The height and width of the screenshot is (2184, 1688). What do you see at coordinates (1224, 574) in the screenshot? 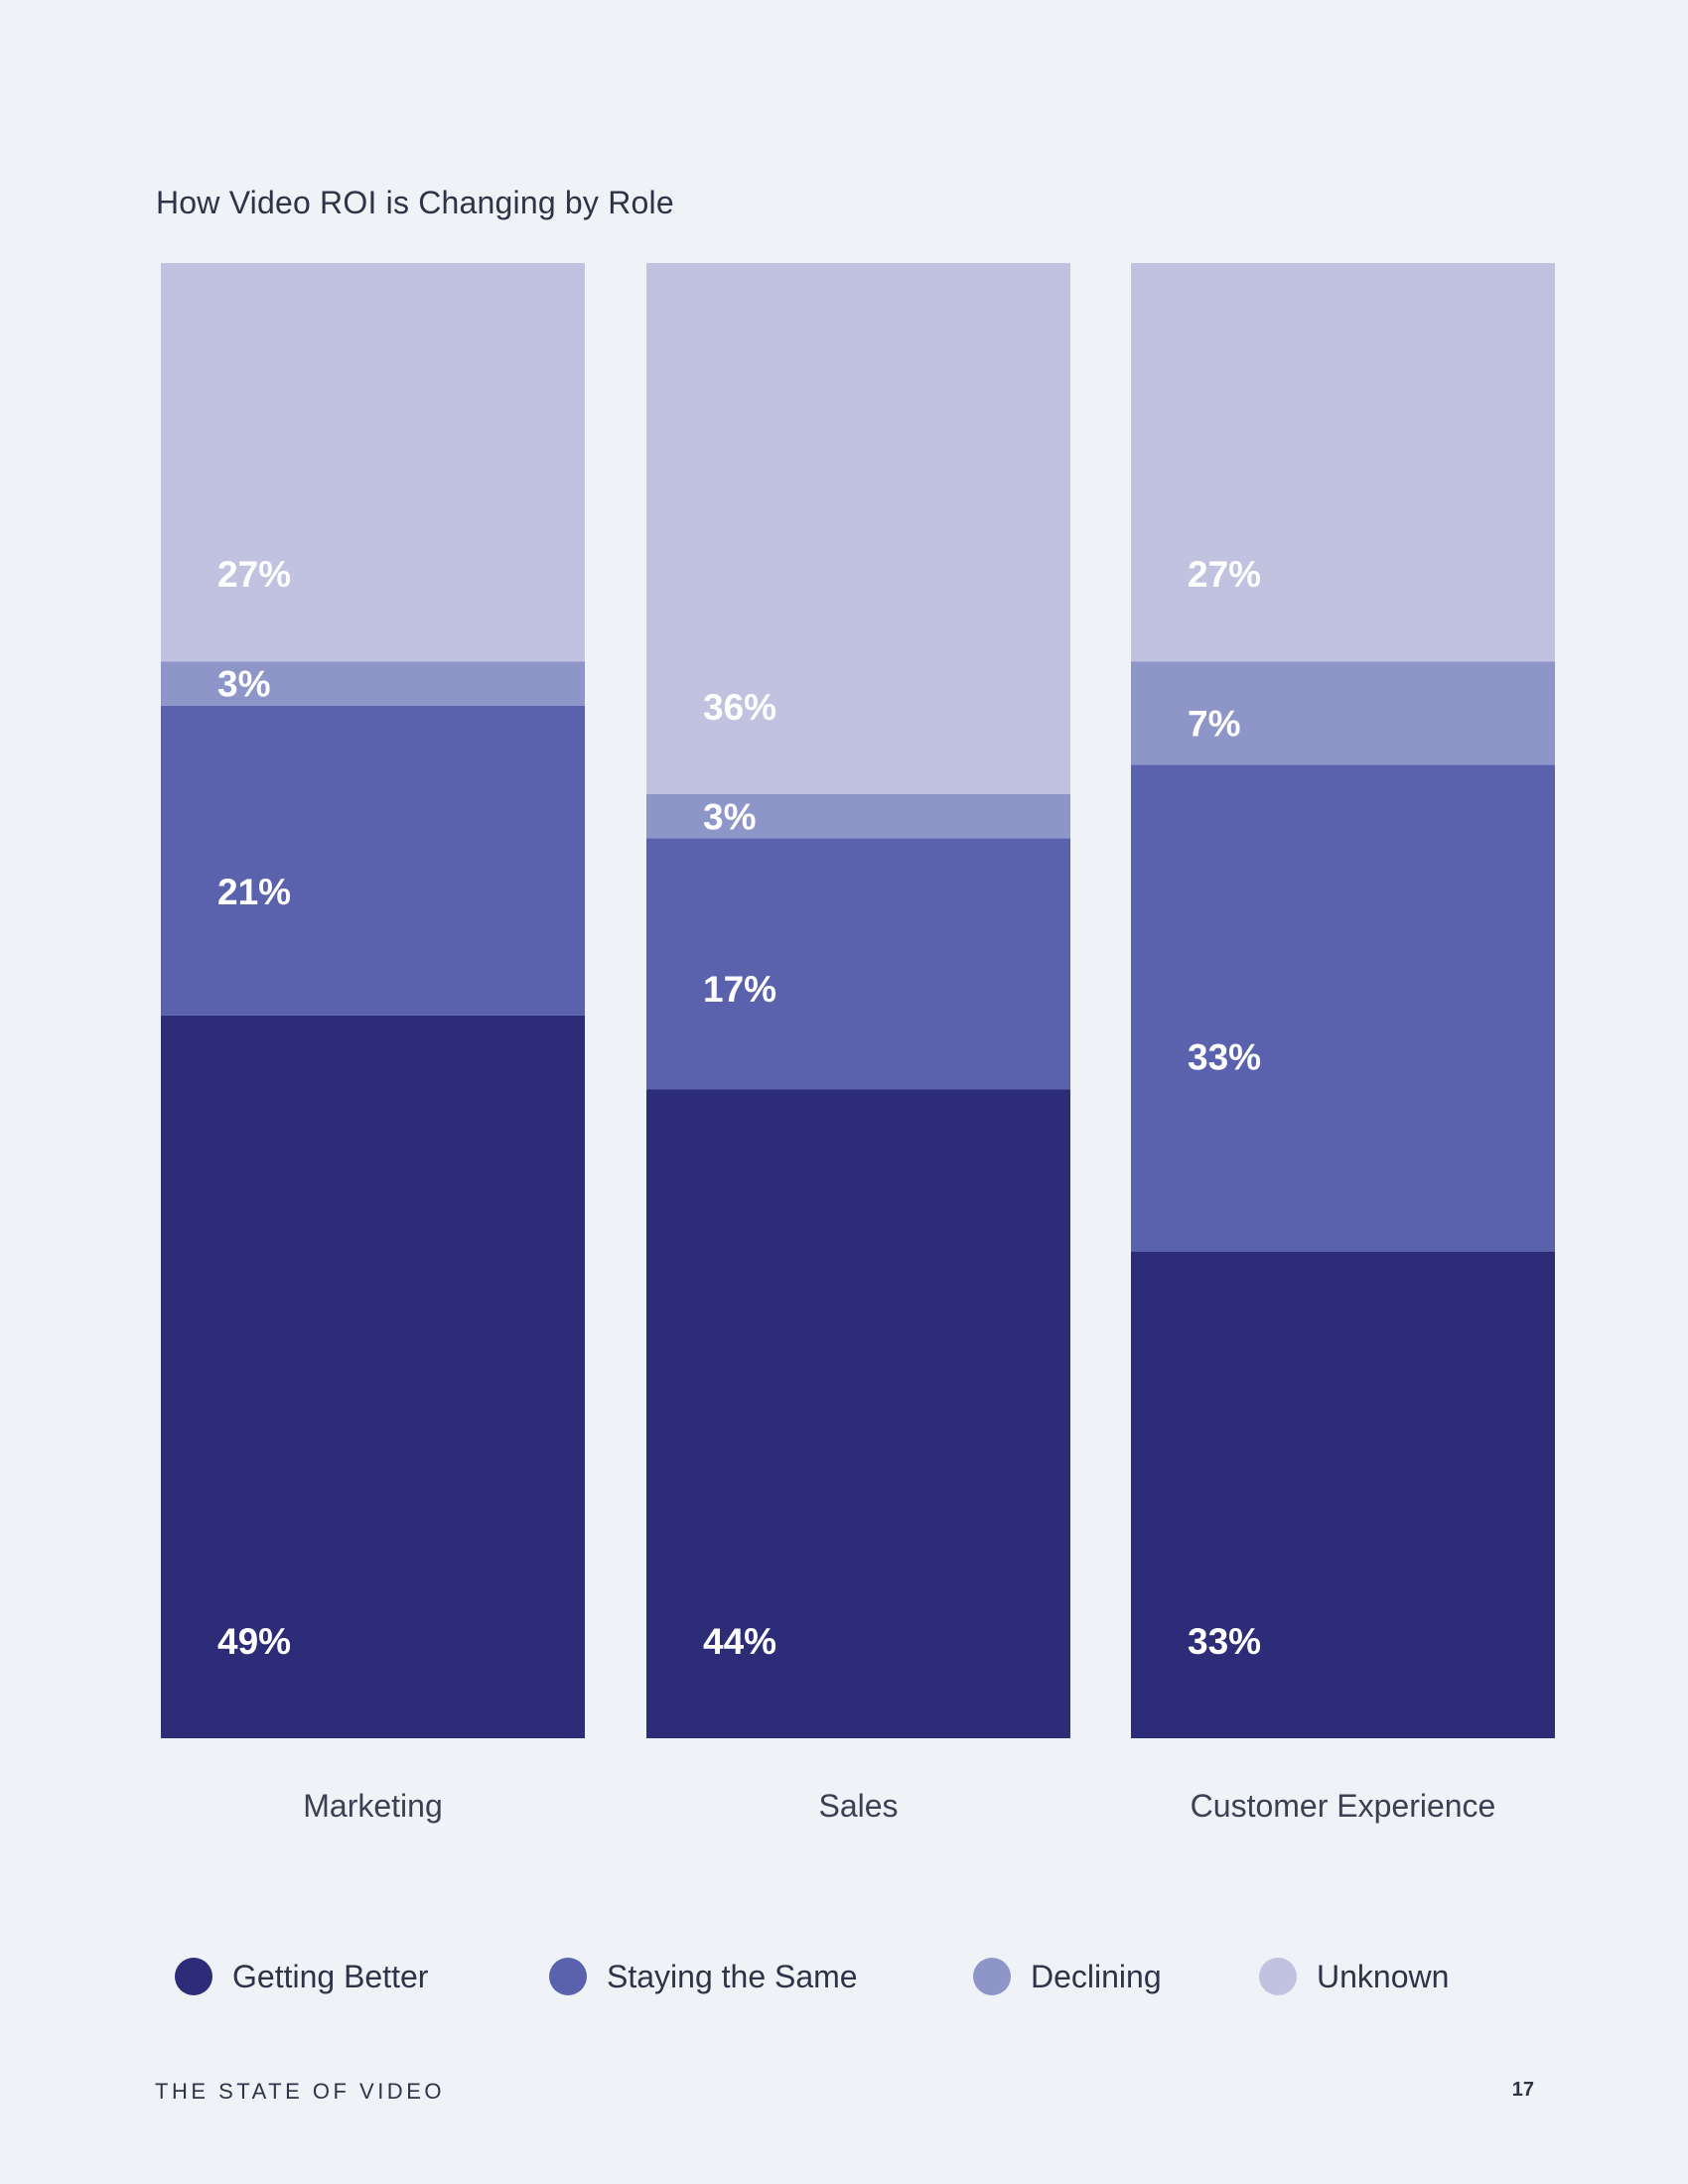
I see `data-label-customer-experience-unknown: 27%` at bounding box center [1224, 574].